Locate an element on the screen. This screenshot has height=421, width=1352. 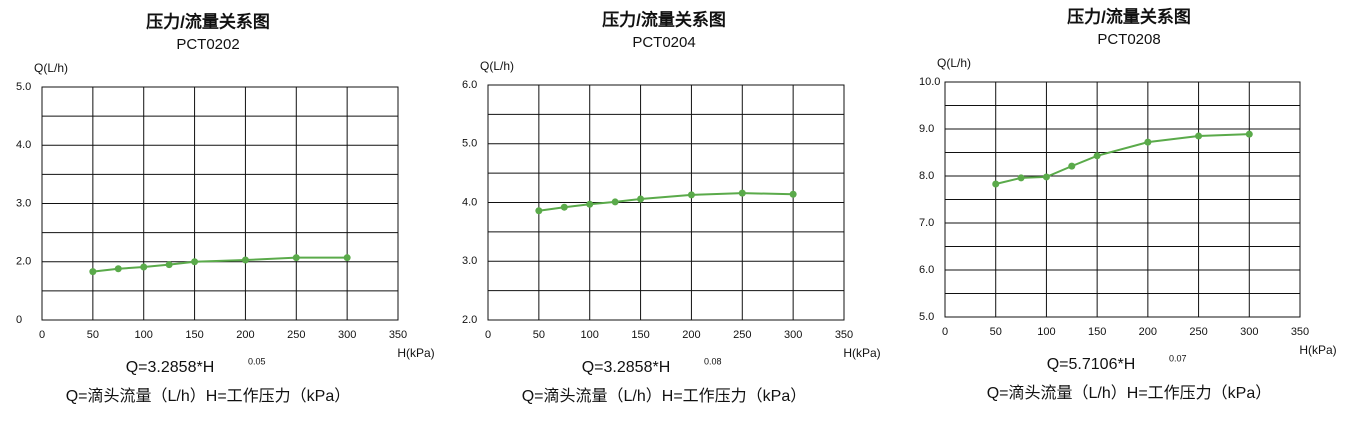
formula-exponent: 0.05 is located at coordinates (257, 361).